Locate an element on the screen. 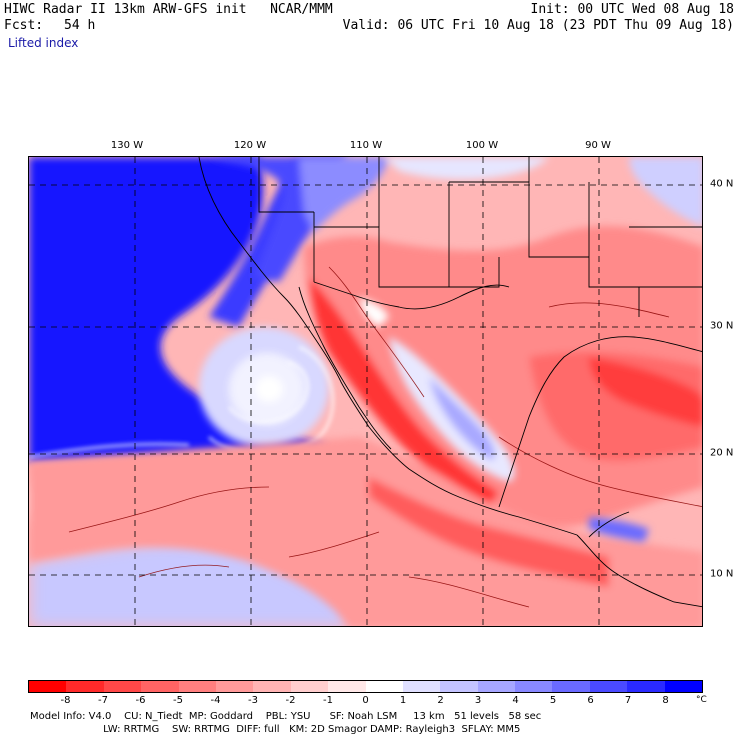 The width and height of the screenshot is (740, 740). lon-label-120w: 120 W is located at coordinates (250, 145).